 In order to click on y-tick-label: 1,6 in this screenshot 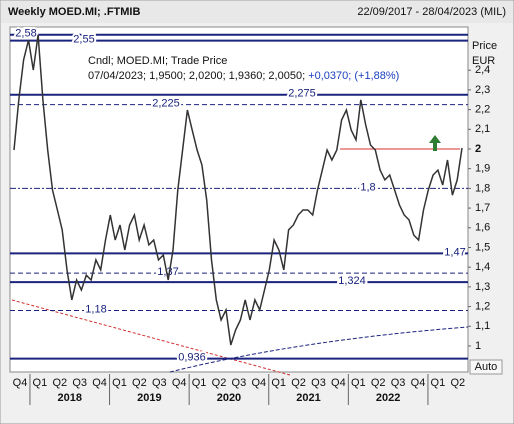, I will do `click(482, 228)`.